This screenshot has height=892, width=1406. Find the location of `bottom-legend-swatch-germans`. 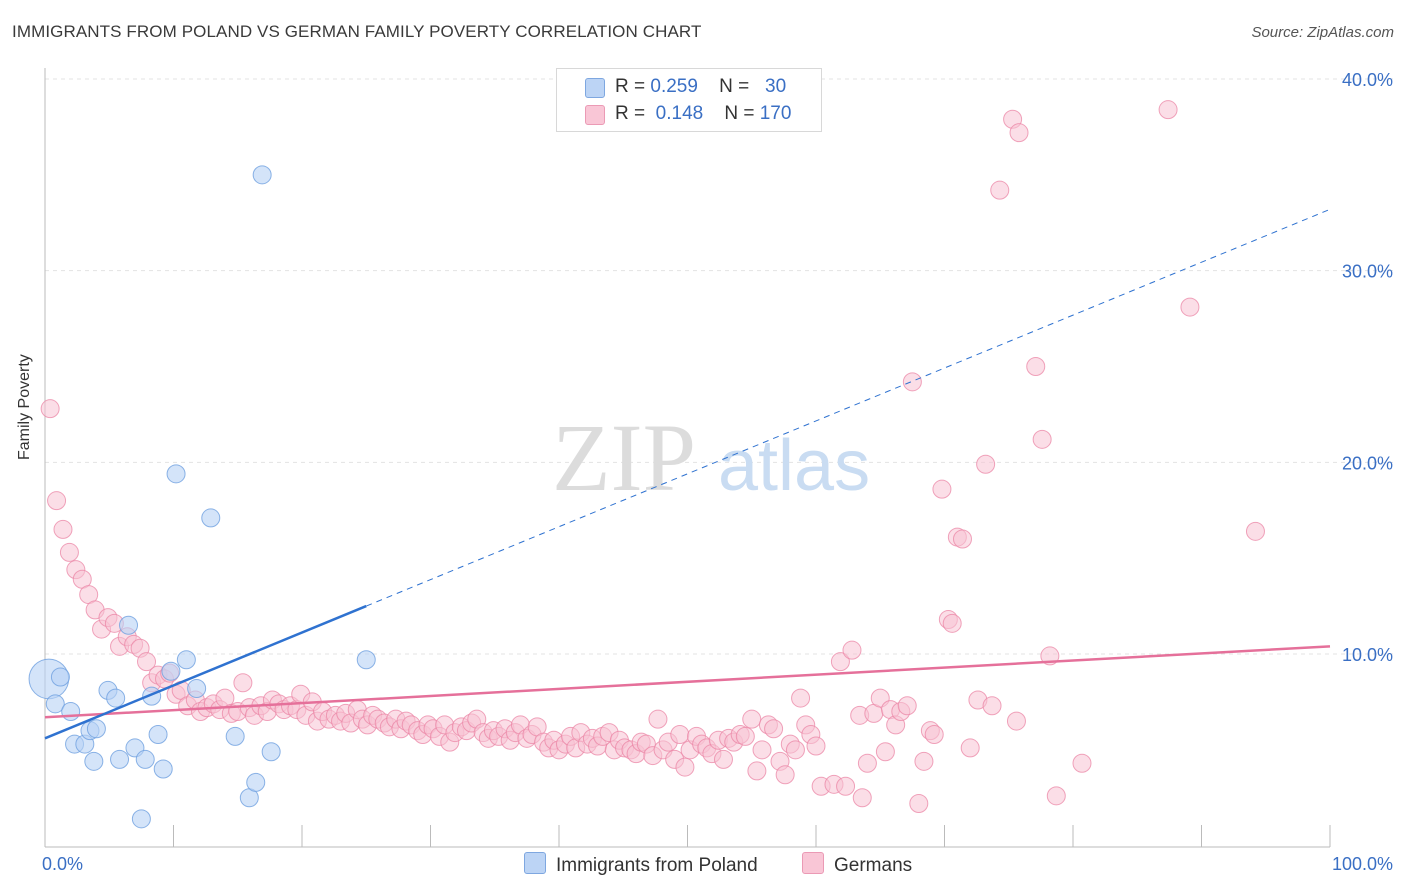

bottom-legend-swatch-germans is located at coordinates (813, 863).